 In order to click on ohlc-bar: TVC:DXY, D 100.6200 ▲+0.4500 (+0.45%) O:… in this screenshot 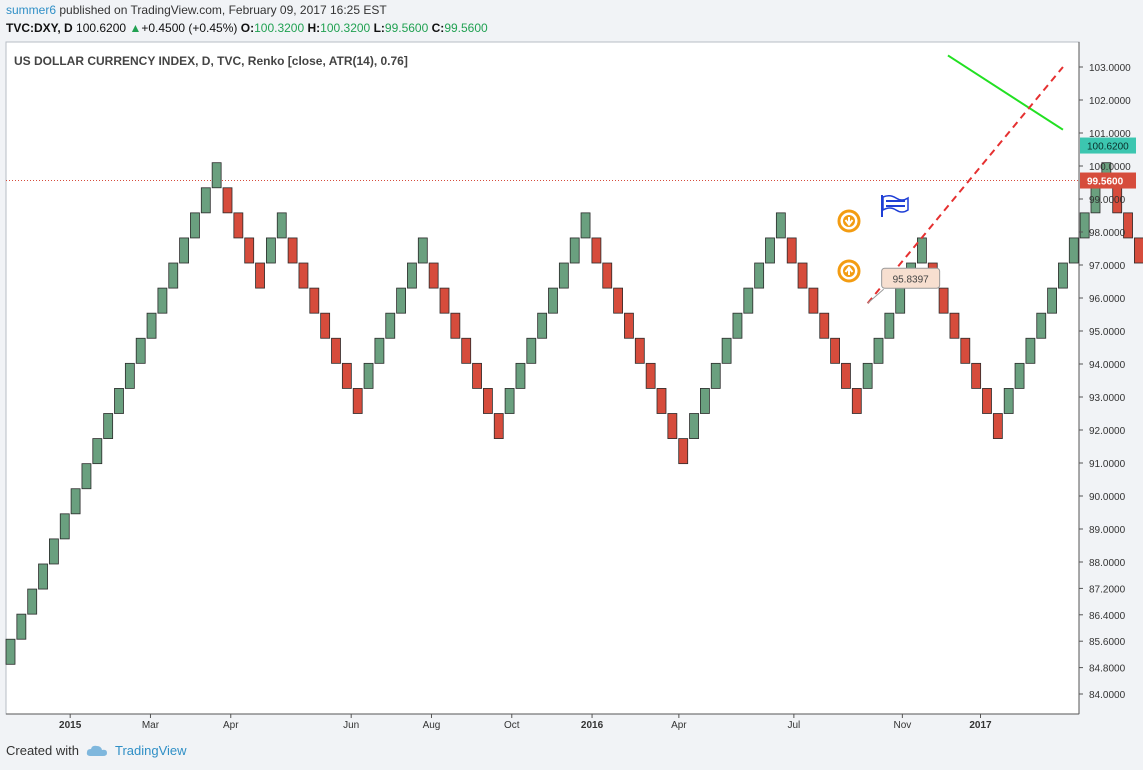, I will do `click(247, 28)`.